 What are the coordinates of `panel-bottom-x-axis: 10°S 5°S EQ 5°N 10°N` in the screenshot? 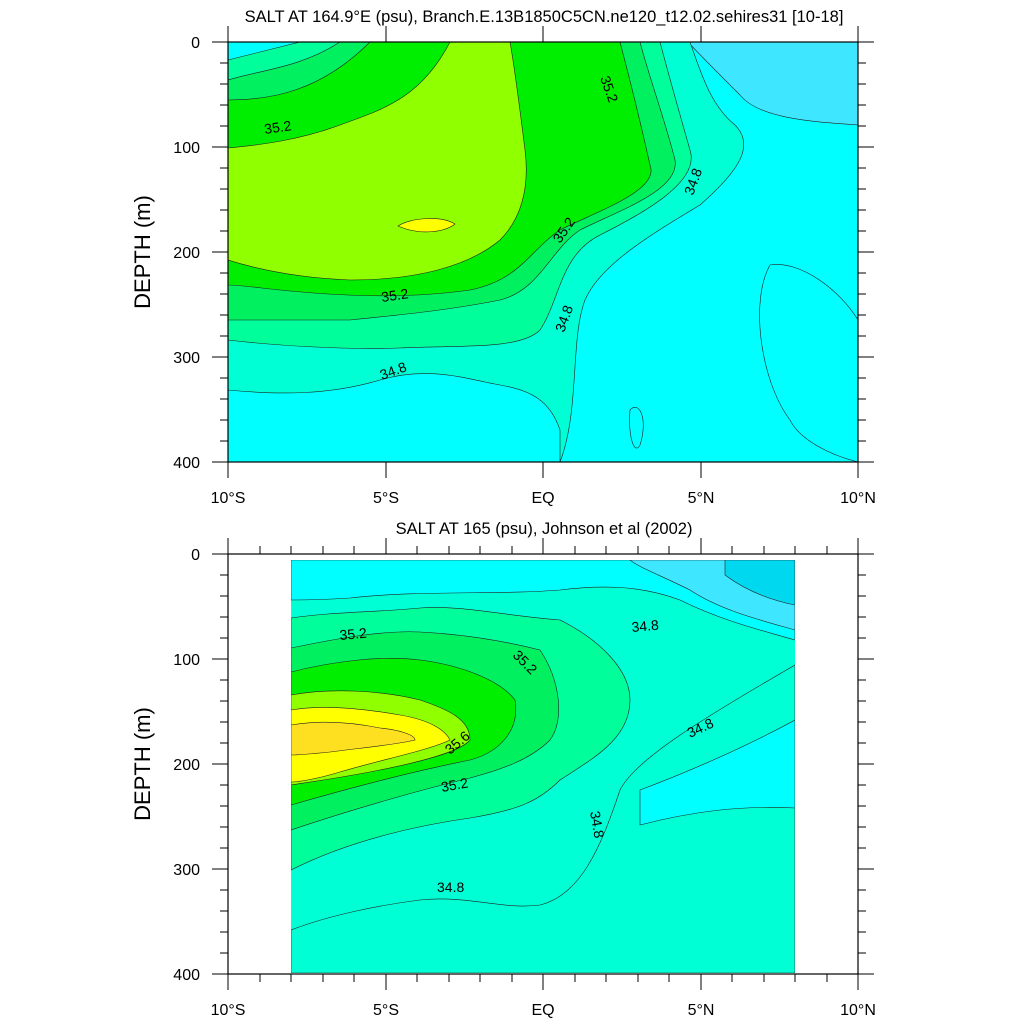 It's located at (543, 1010).